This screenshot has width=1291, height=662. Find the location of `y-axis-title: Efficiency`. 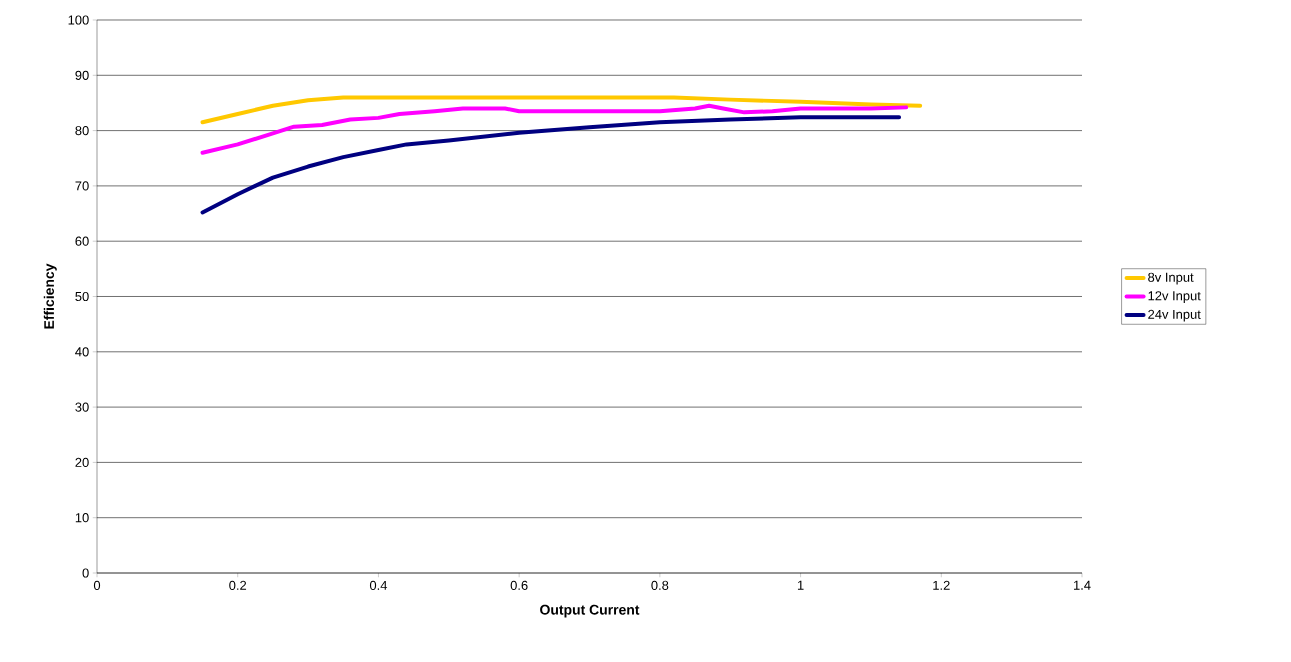

y-axis-title: Efficiency is located at coordinates (50, 296).